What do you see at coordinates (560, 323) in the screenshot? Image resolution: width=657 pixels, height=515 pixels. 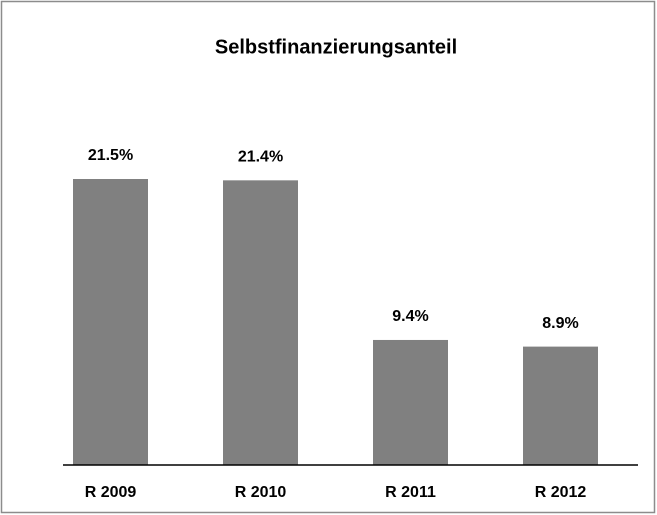 I see `value-label: 8.9%` at bounding box center [560, 323].